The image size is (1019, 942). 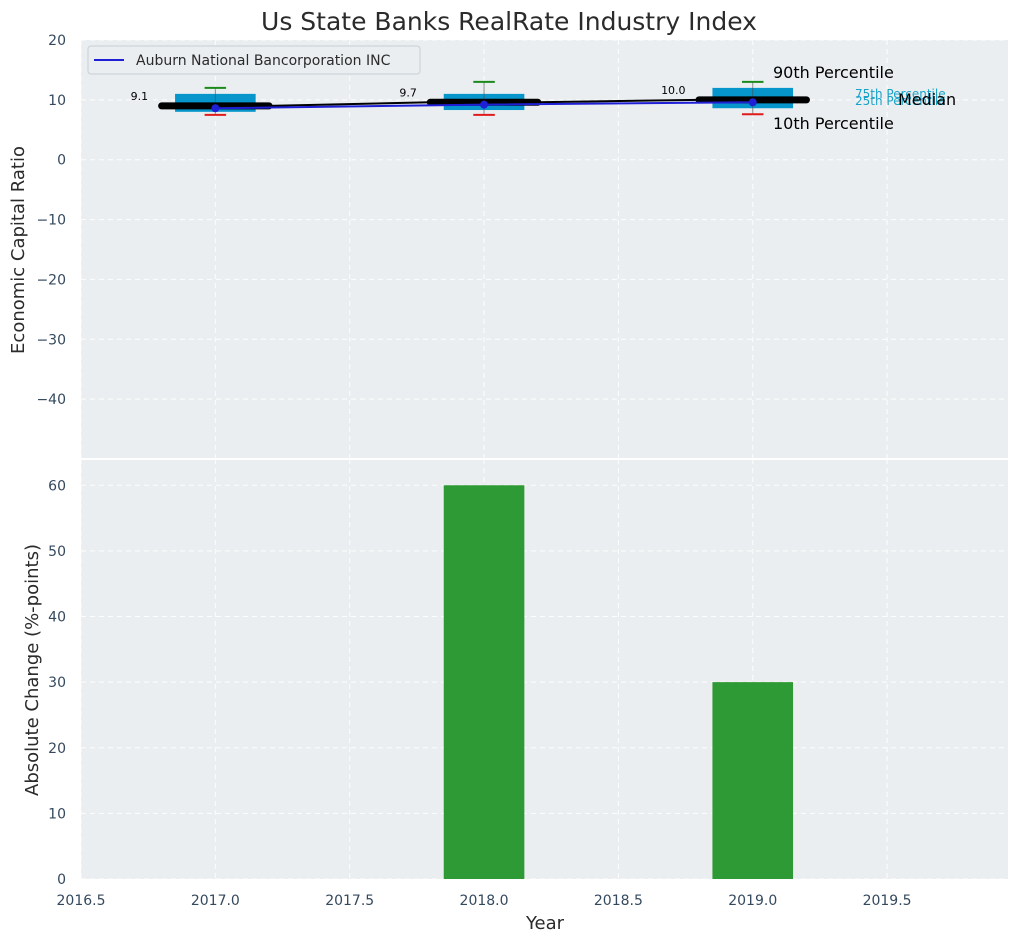 I want to click on annotation-p90: 90th Percentile, so click(x=833, y=72).